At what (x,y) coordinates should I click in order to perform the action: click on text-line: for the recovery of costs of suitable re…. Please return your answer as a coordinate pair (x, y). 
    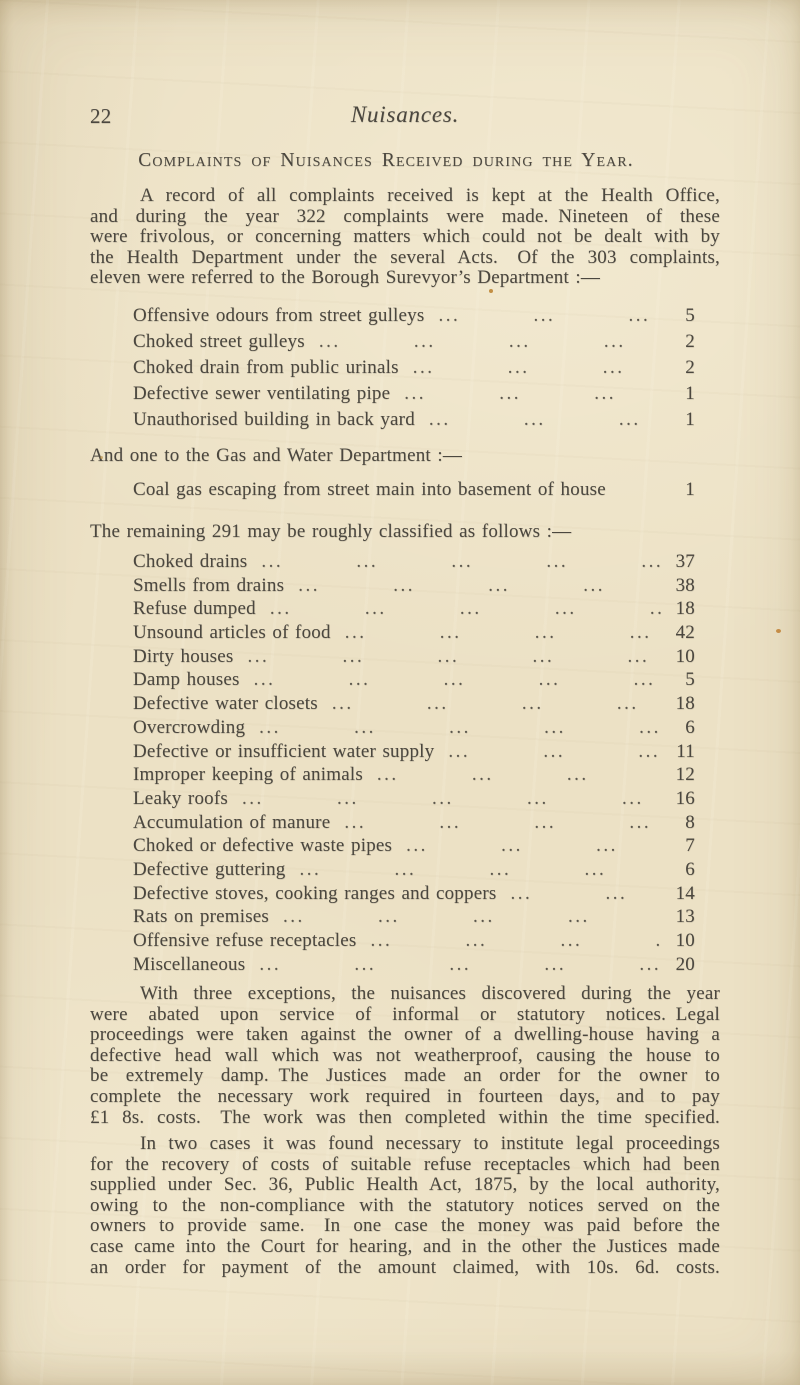
    Looking at the image, I should click on (405, 1164).